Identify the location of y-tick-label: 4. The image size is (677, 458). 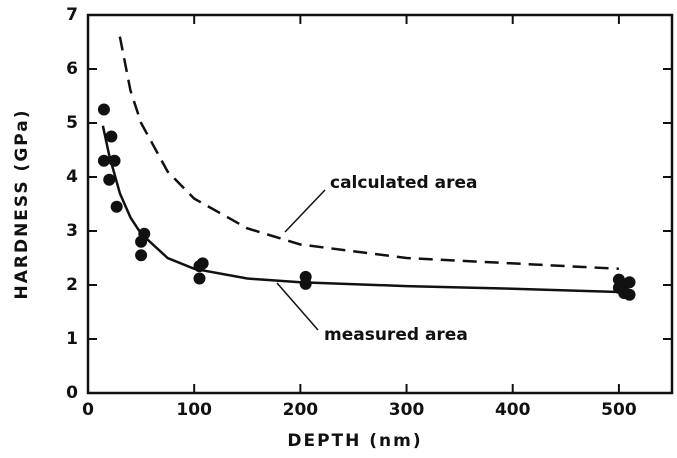
(72, 177).